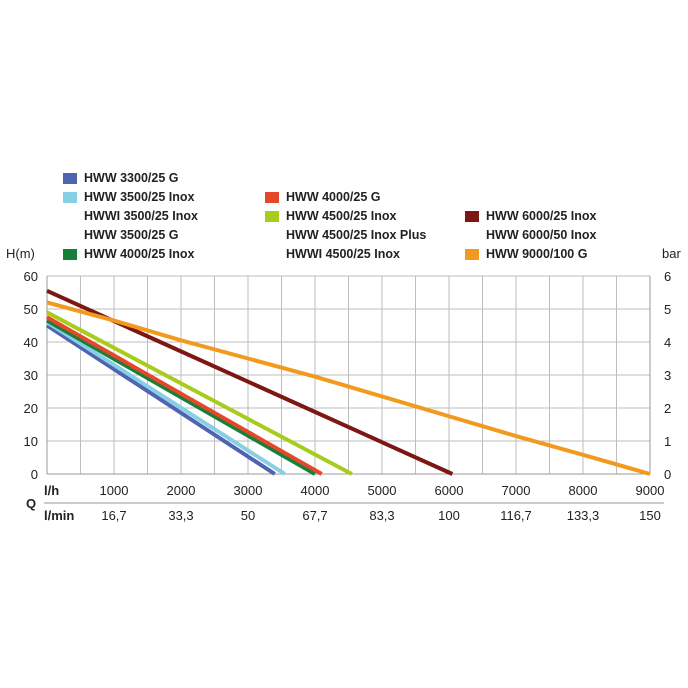 The height and width of the screenshot is (688, 688). Describe the element at coordinates (333, 197) in the screenshot. I see `legend-item: HWW 4000/25 G` at that location.